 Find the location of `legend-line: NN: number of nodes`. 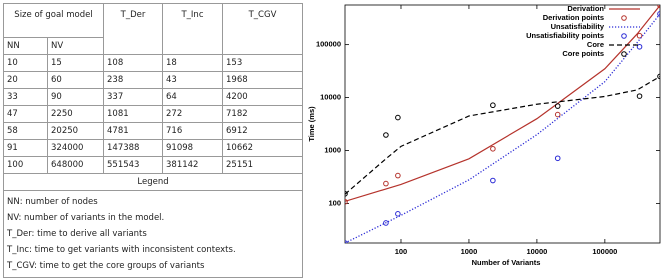

legend-line: NN: number of nodes is located at coordinates (52, 202).